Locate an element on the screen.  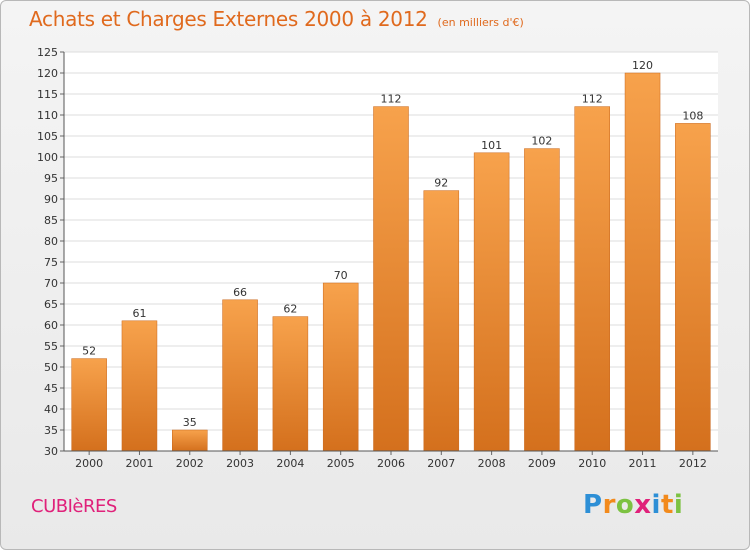
bar-2000 is located at coordinates (89, 405).